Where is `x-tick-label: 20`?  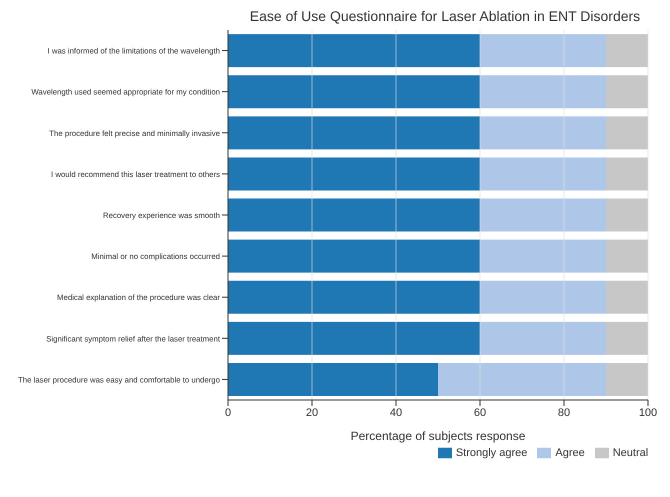
x-tick-label: 20 is located at coordinates (312, 412).